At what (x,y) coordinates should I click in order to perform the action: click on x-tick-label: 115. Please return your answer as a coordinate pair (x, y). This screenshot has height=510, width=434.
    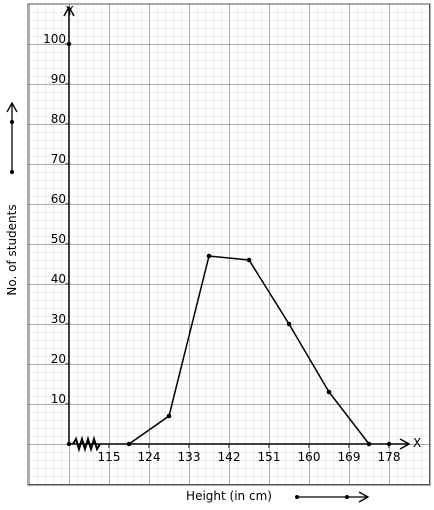
    Looking at the image, I should click on (109, 457).